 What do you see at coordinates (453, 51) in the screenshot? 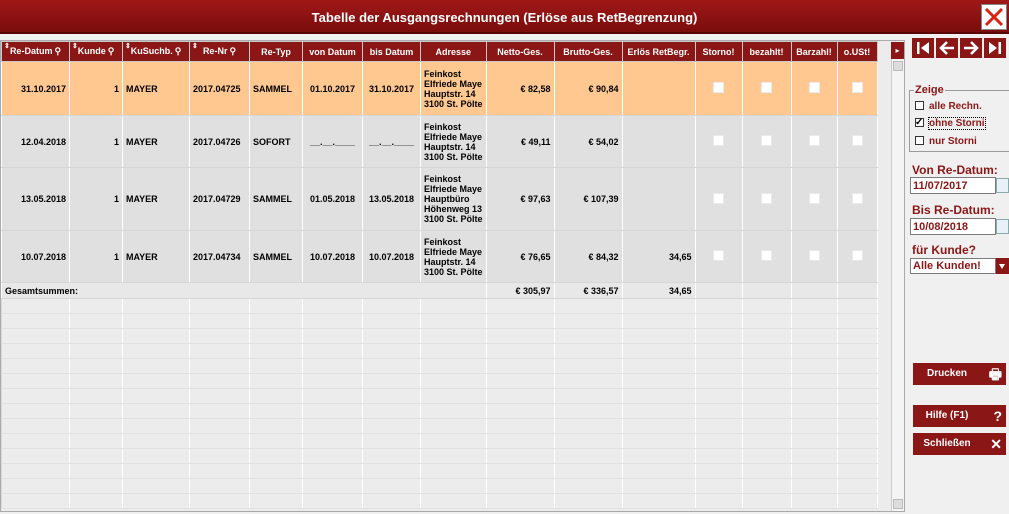
I see `column-header: Adresse` at bounding box center [453, 51].